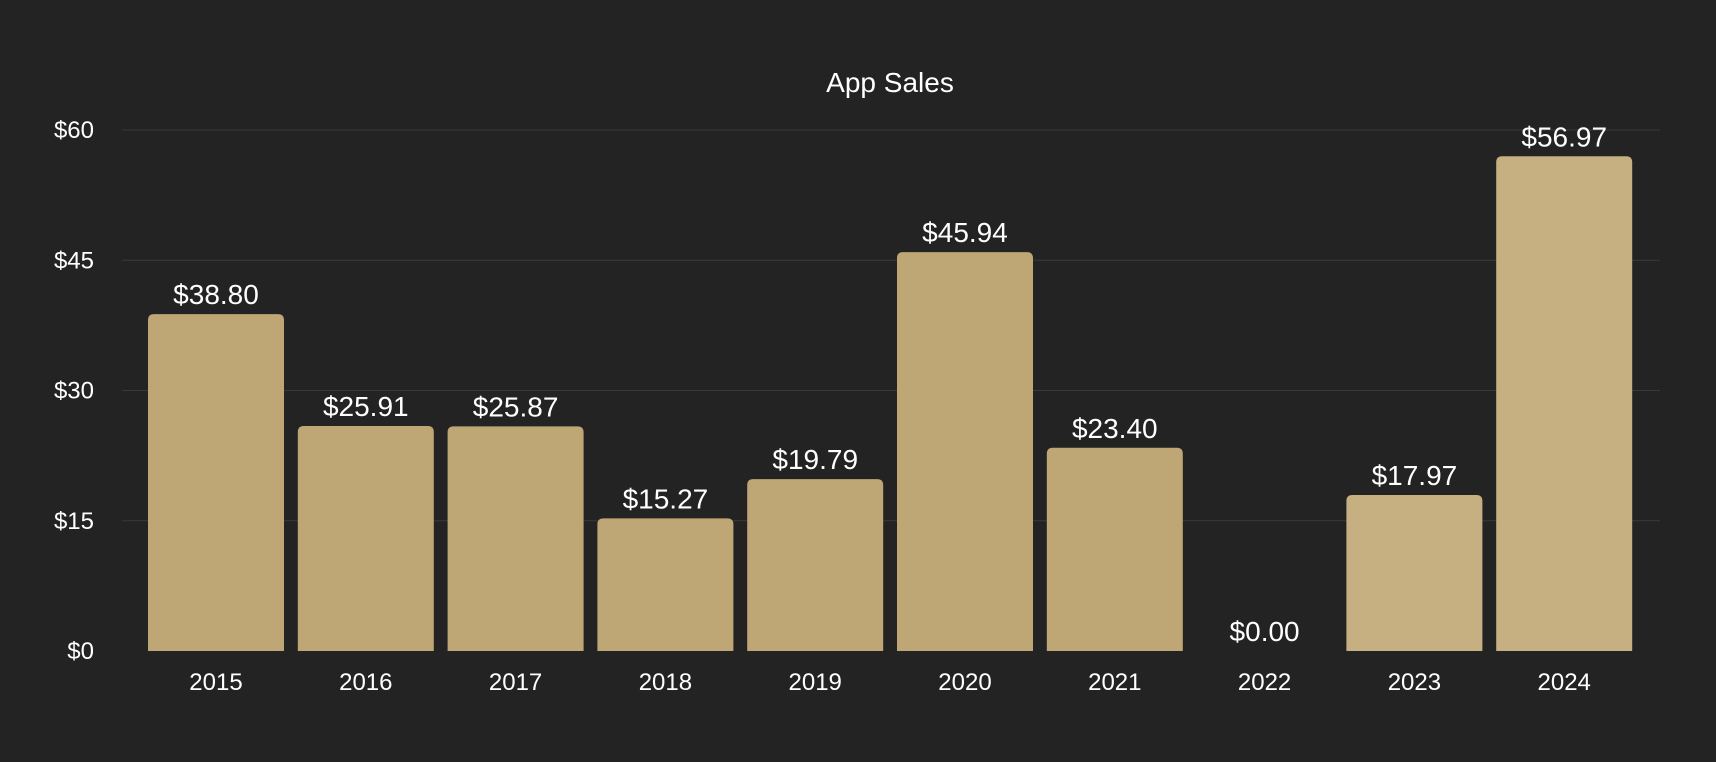 The width and height of the screenshot is (1716, 762). I want to click on x-tick-label-2021: 2021, so click(1114, 682).